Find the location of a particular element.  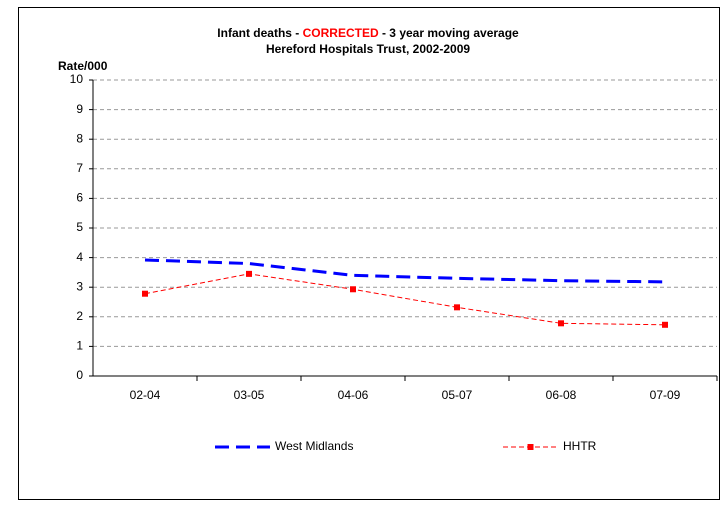

x-tick-label: 07-09 is located at coordinates (665, 395).